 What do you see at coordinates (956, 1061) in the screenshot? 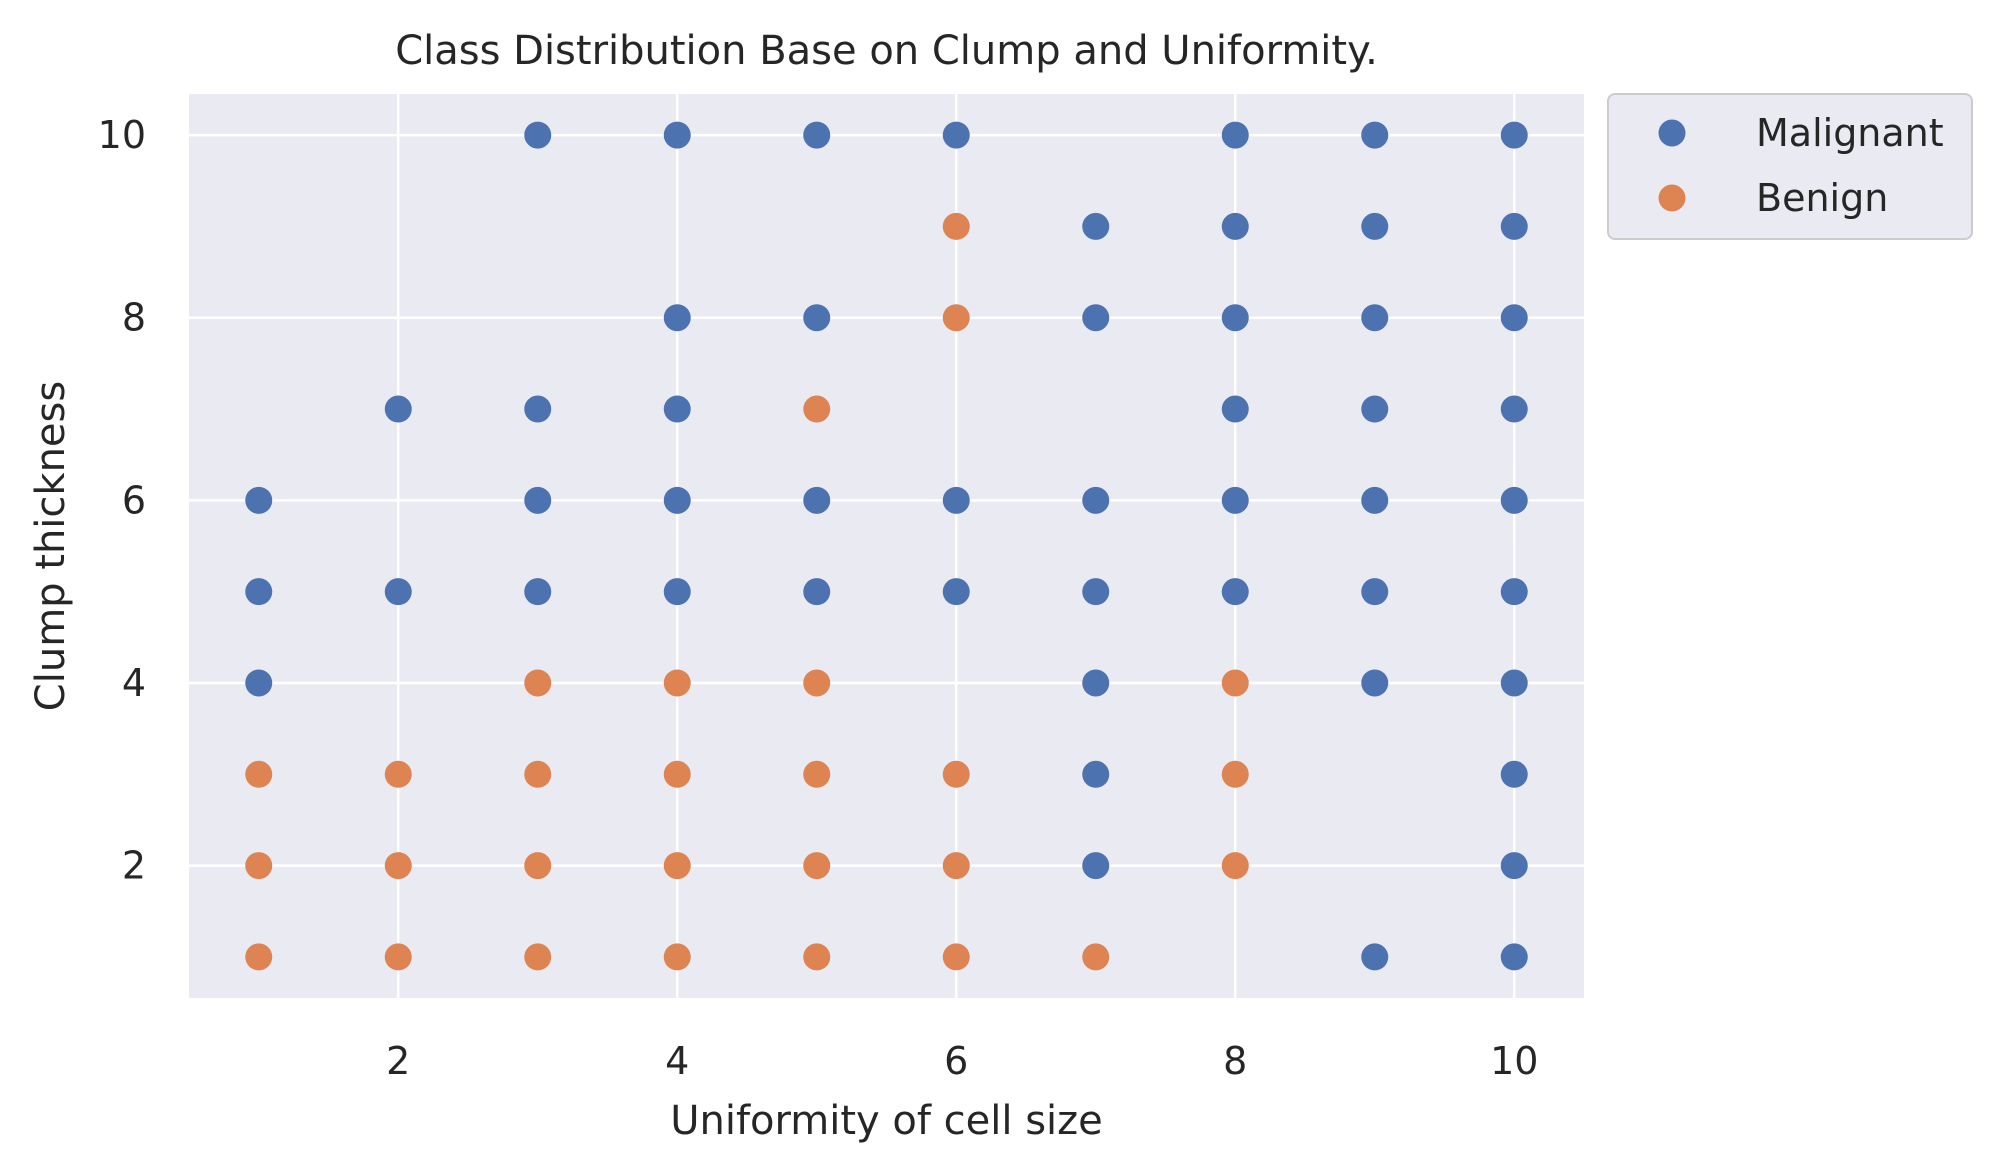
I see `x-tick-label-6: 6` at bounding box center [956, 1061].